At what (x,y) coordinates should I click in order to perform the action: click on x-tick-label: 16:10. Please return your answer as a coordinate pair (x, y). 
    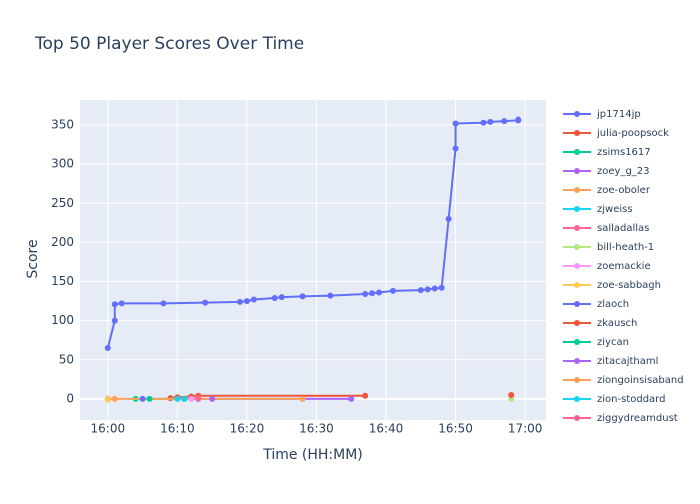
    Looking at the image, I should click on (177, 429).